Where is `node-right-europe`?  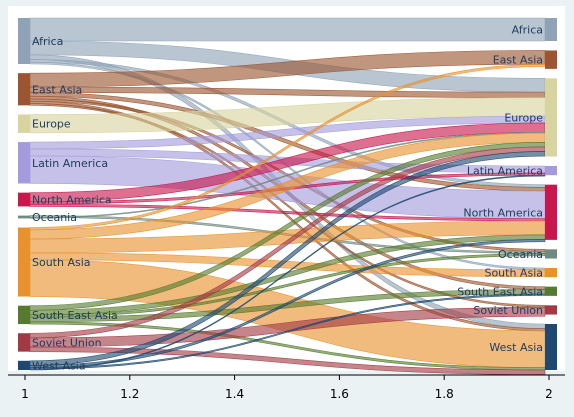 node-right-europe is located at coordinates (551, 117).